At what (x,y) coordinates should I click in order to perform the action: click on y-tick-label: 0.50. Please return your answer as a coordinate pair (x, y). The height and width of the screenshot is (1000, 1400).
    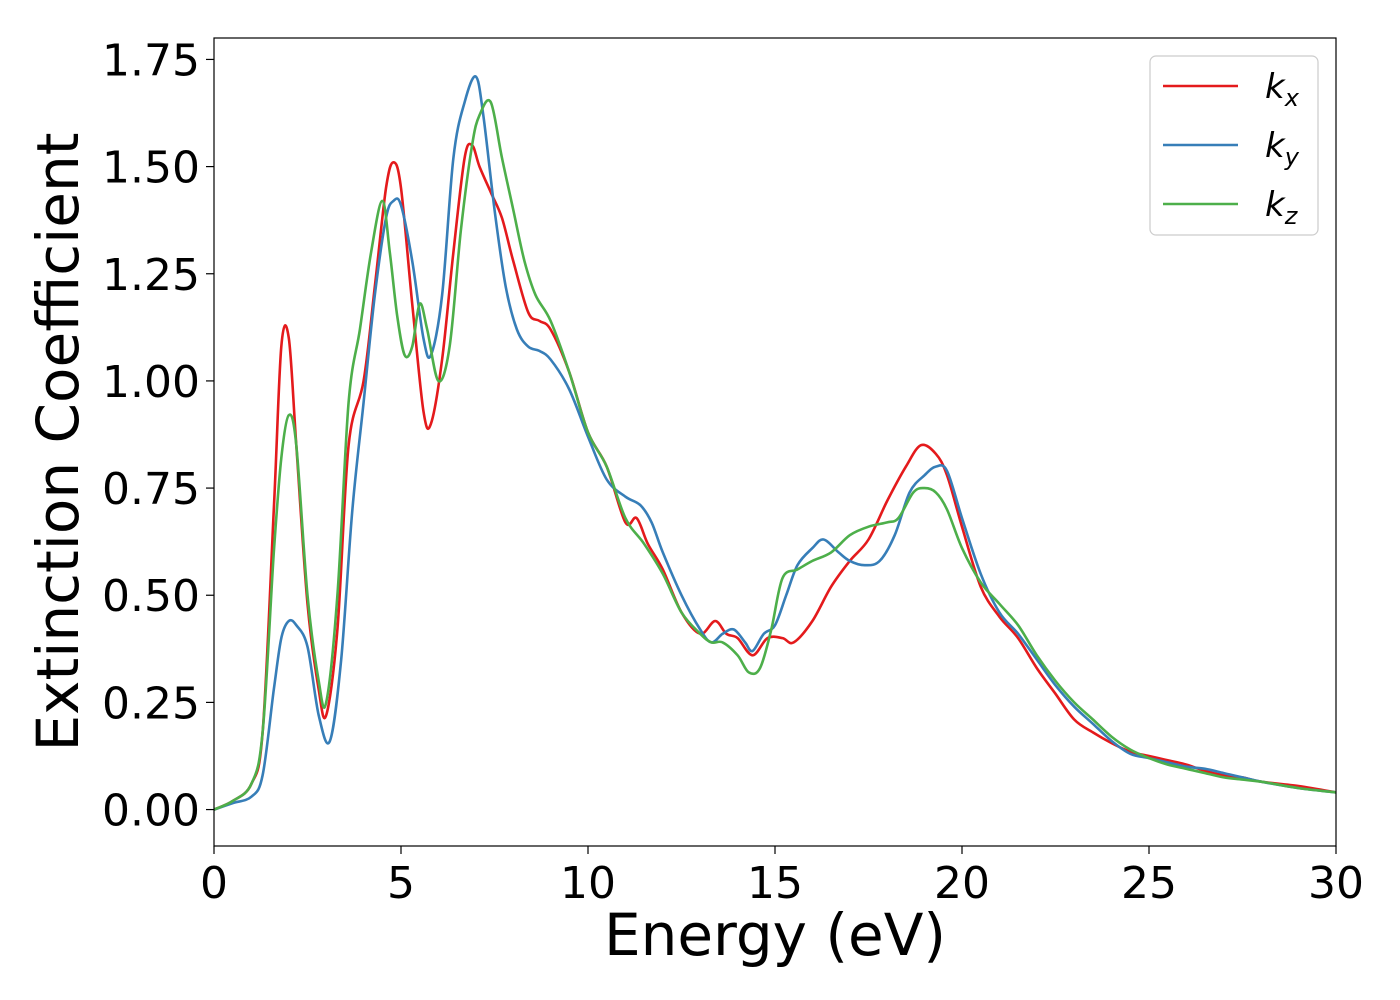
    Looking at the image, I should click on (151, 596).